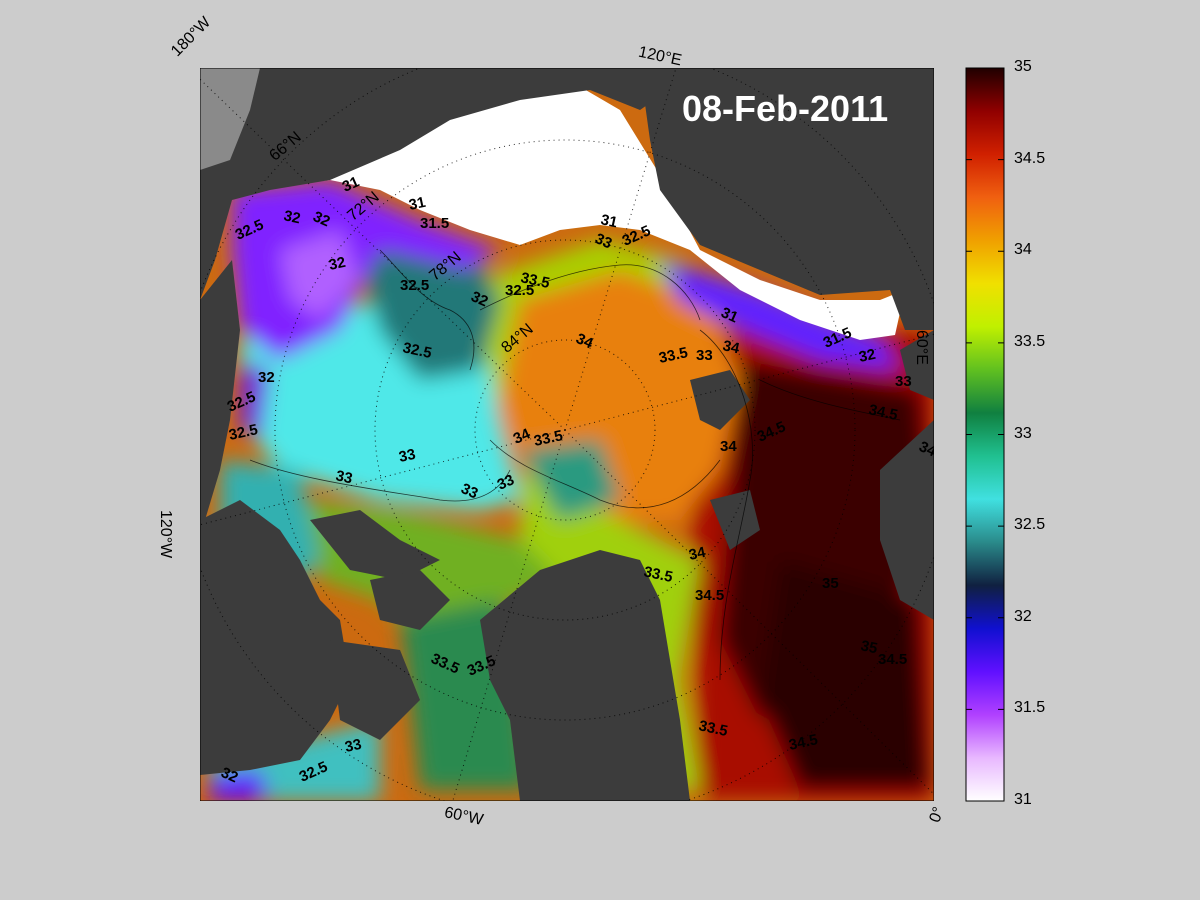 The height and width of the screenshot is (900, 1200). Describe the element at coordinates (1023, 250) in the screenshot. I see `colorbar-tick-label: 34` at that location.